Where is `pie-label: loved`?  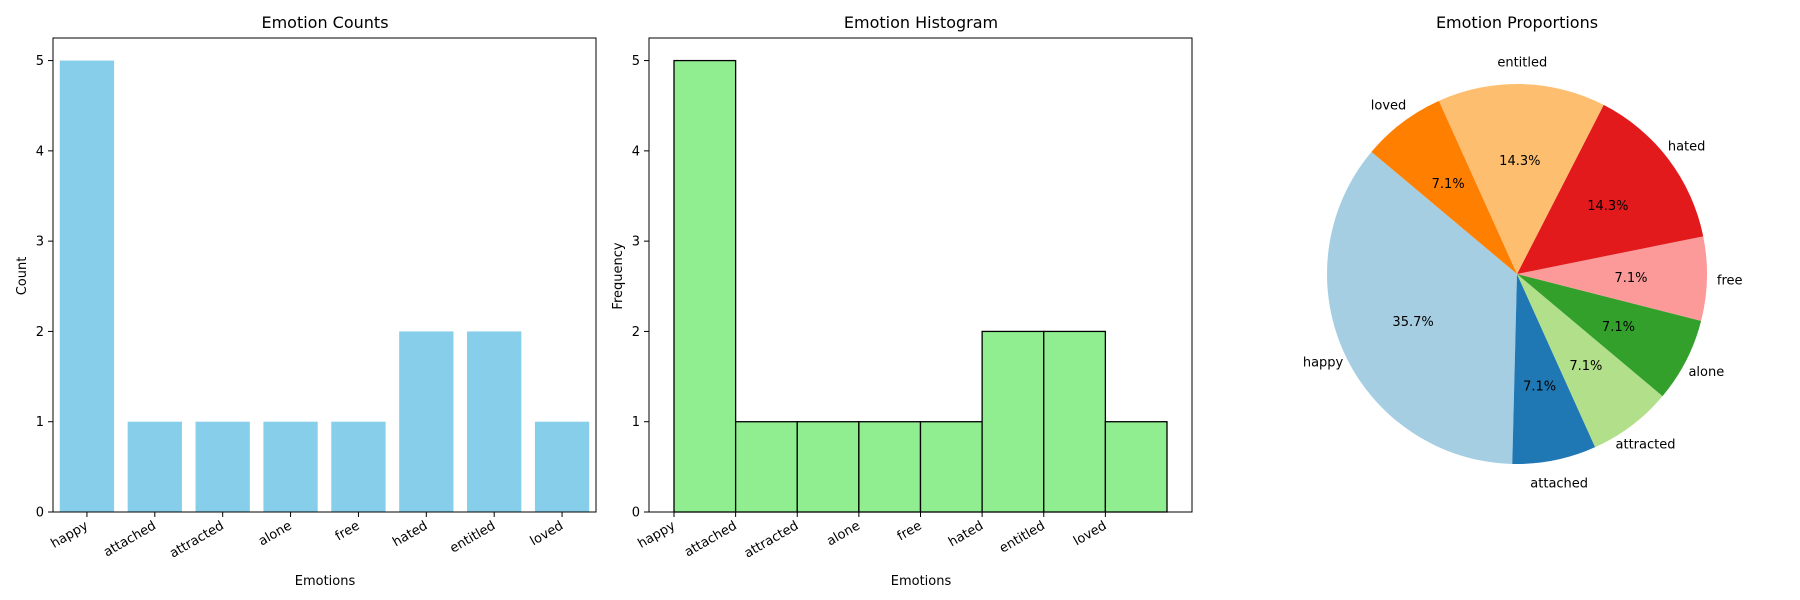
pie-label: loved is located at coordinates (1389, 105).